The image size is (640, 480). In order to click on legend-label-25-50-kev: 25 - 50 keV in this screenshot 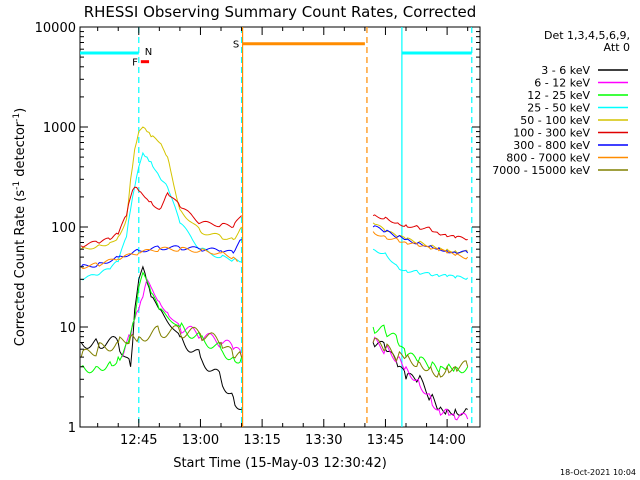, I will do `click(558, 108)`.